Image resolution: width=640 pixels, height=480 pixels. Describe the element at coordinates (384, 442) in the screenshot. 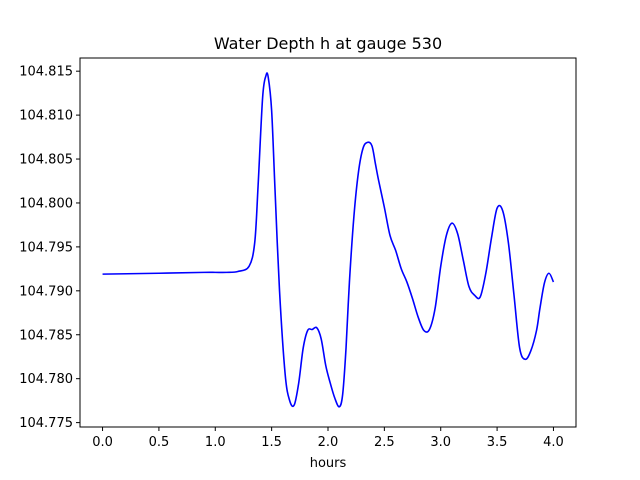

I see `x-tick-label: 2.5` at that location.